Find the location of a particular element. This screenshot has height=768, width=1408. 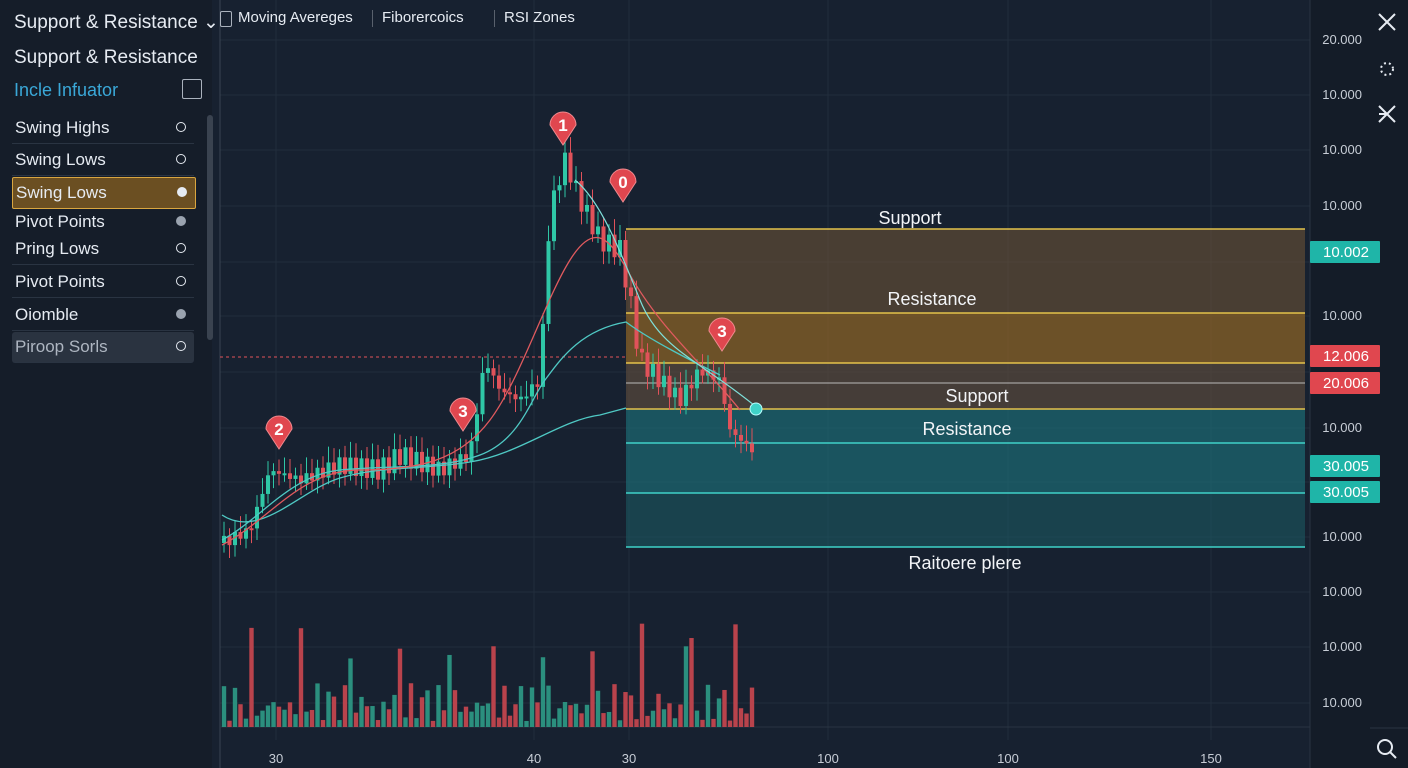

tab: RSI Zones is located at coordinates (539, 17).